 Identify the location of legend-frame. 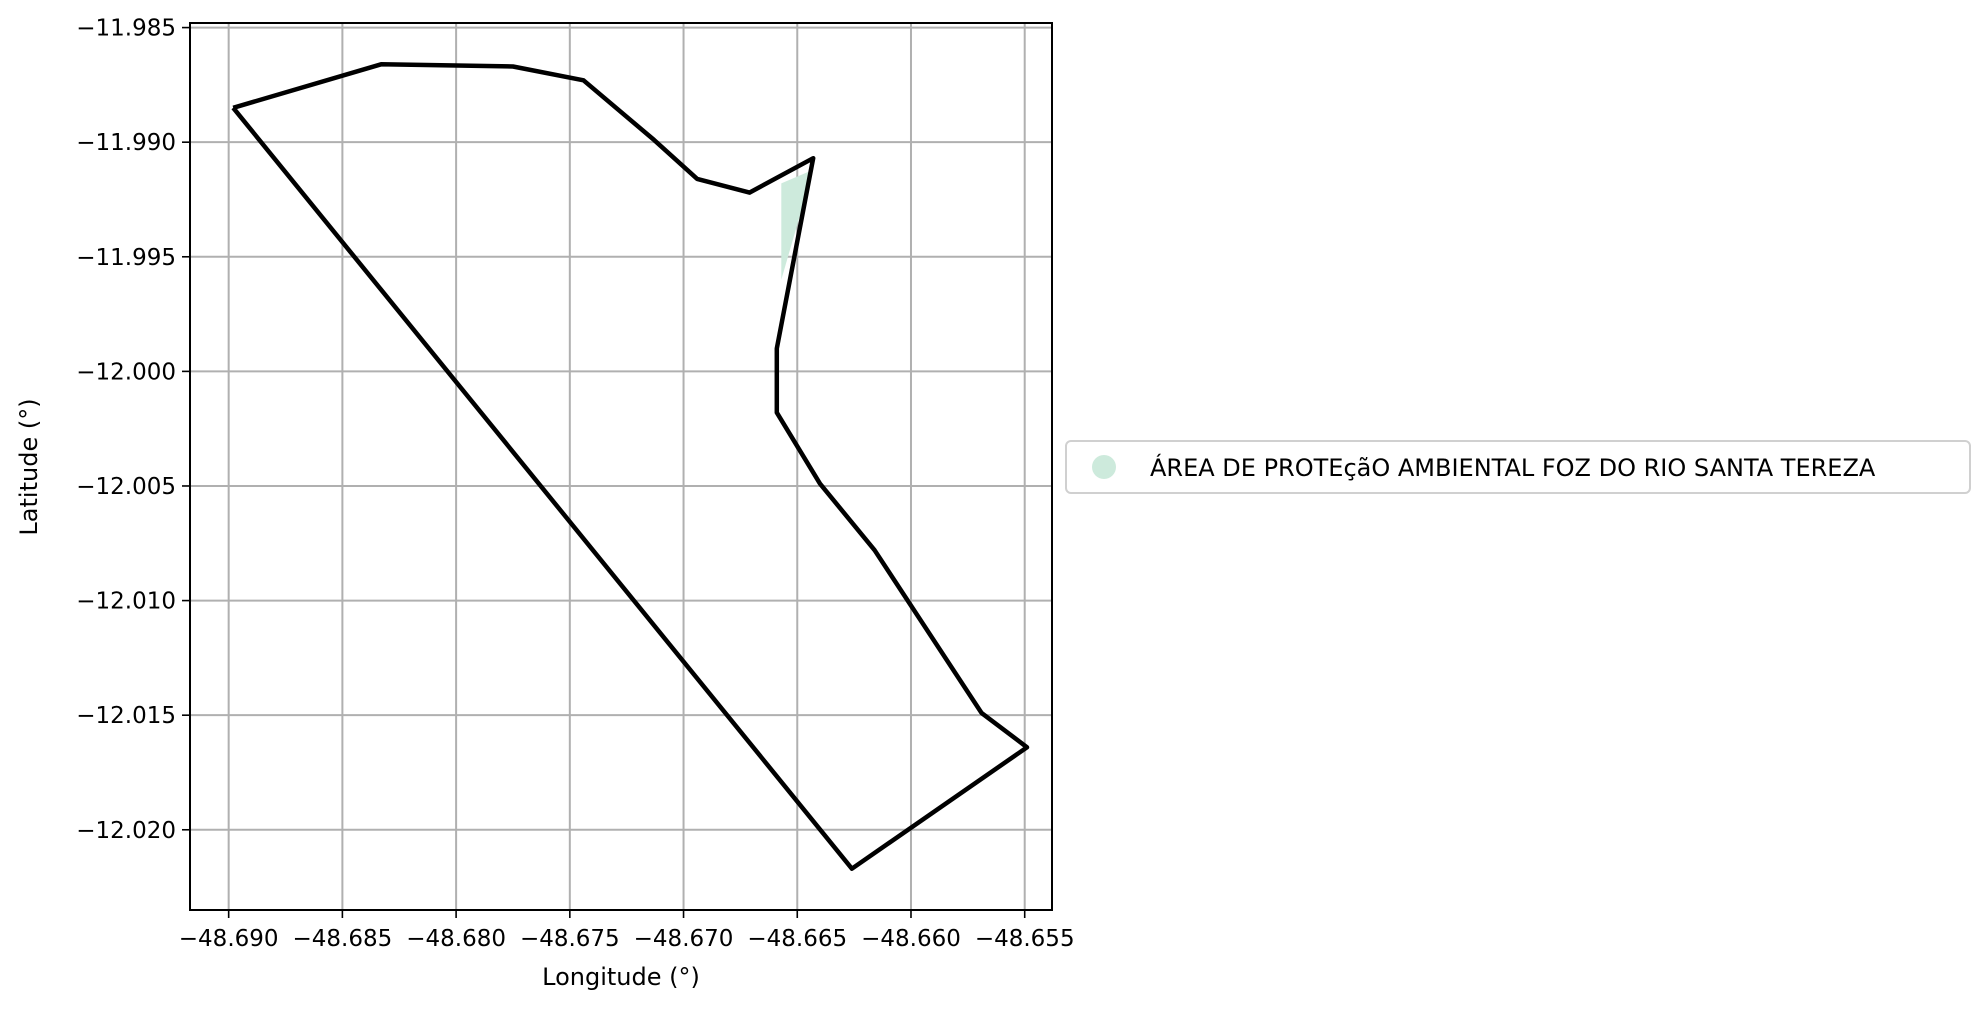
(1518, 467).